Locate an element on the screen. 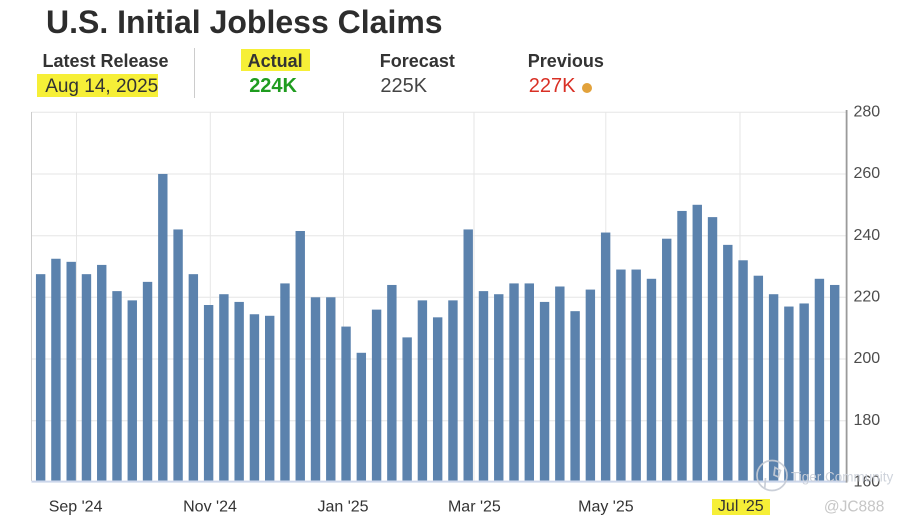 This screenshot has width=903, height=527. svg-text: 160 is located at coordinates (867, 482).